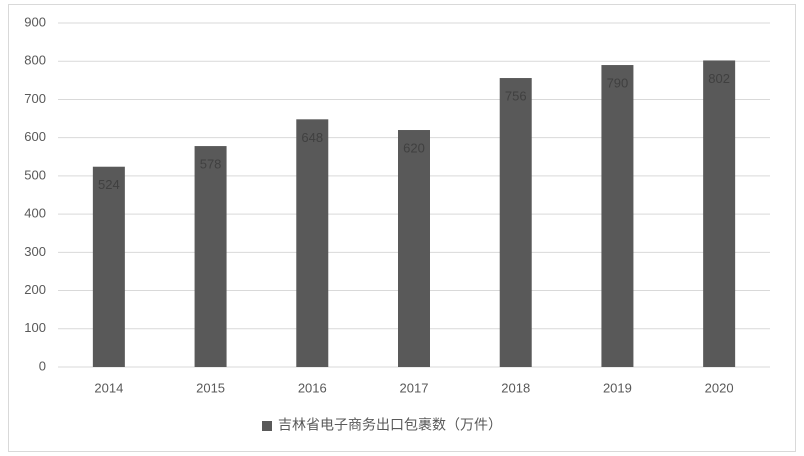 The height and width of the screenshot is (456, 804). I want to click on x-tick-label: 2015, so click(210, 387).